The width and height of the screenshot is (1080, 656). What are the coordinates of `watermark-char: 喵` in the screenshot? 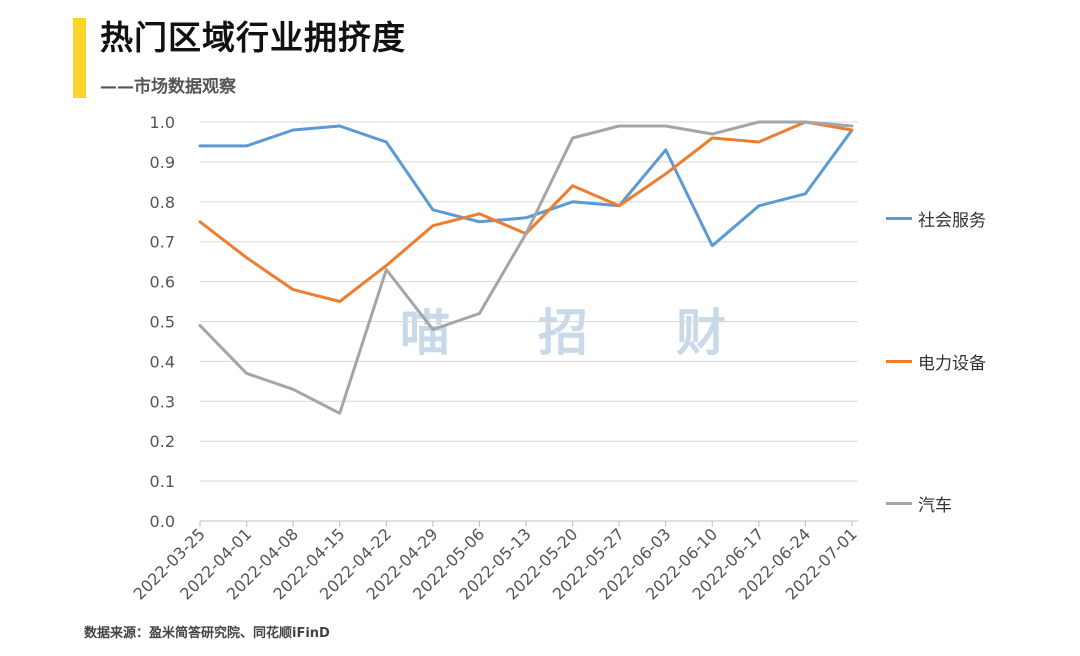 It's located at (425, 333).